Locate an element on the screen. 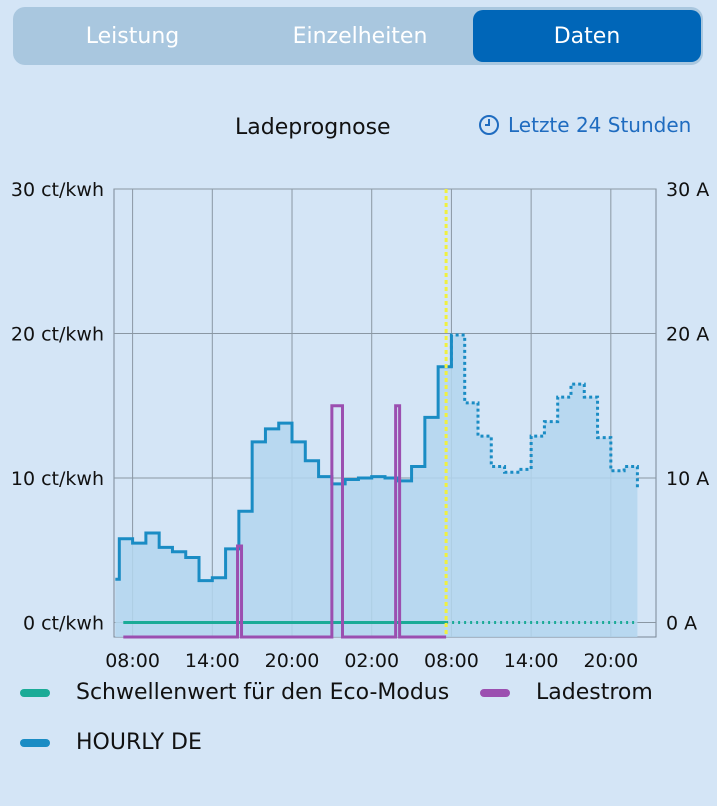 The width and height of the screenshot is (717, 806). legend-hourly: HOURLY DE is located at coordinates (111, 742).